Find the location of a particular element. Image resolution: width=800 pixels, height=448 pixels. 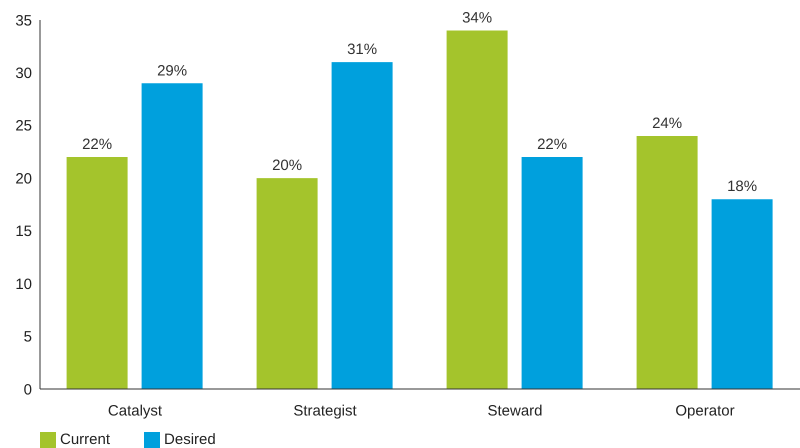

x-tick-label: Operator is located at coordinates (705, 411).